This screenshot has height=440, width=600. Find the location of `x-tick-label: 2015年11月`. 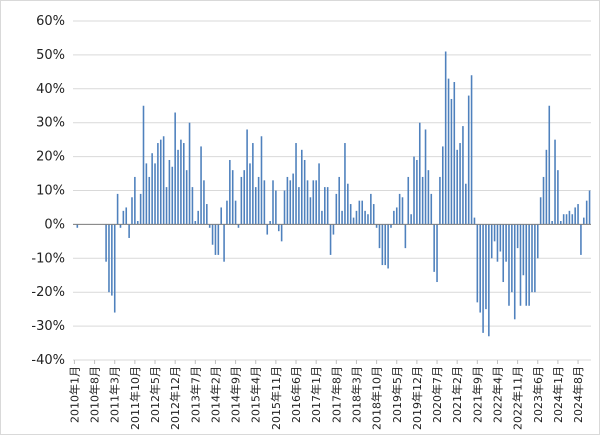

x-tick-label: 2015年11月 is located at coordinates (276, 398).